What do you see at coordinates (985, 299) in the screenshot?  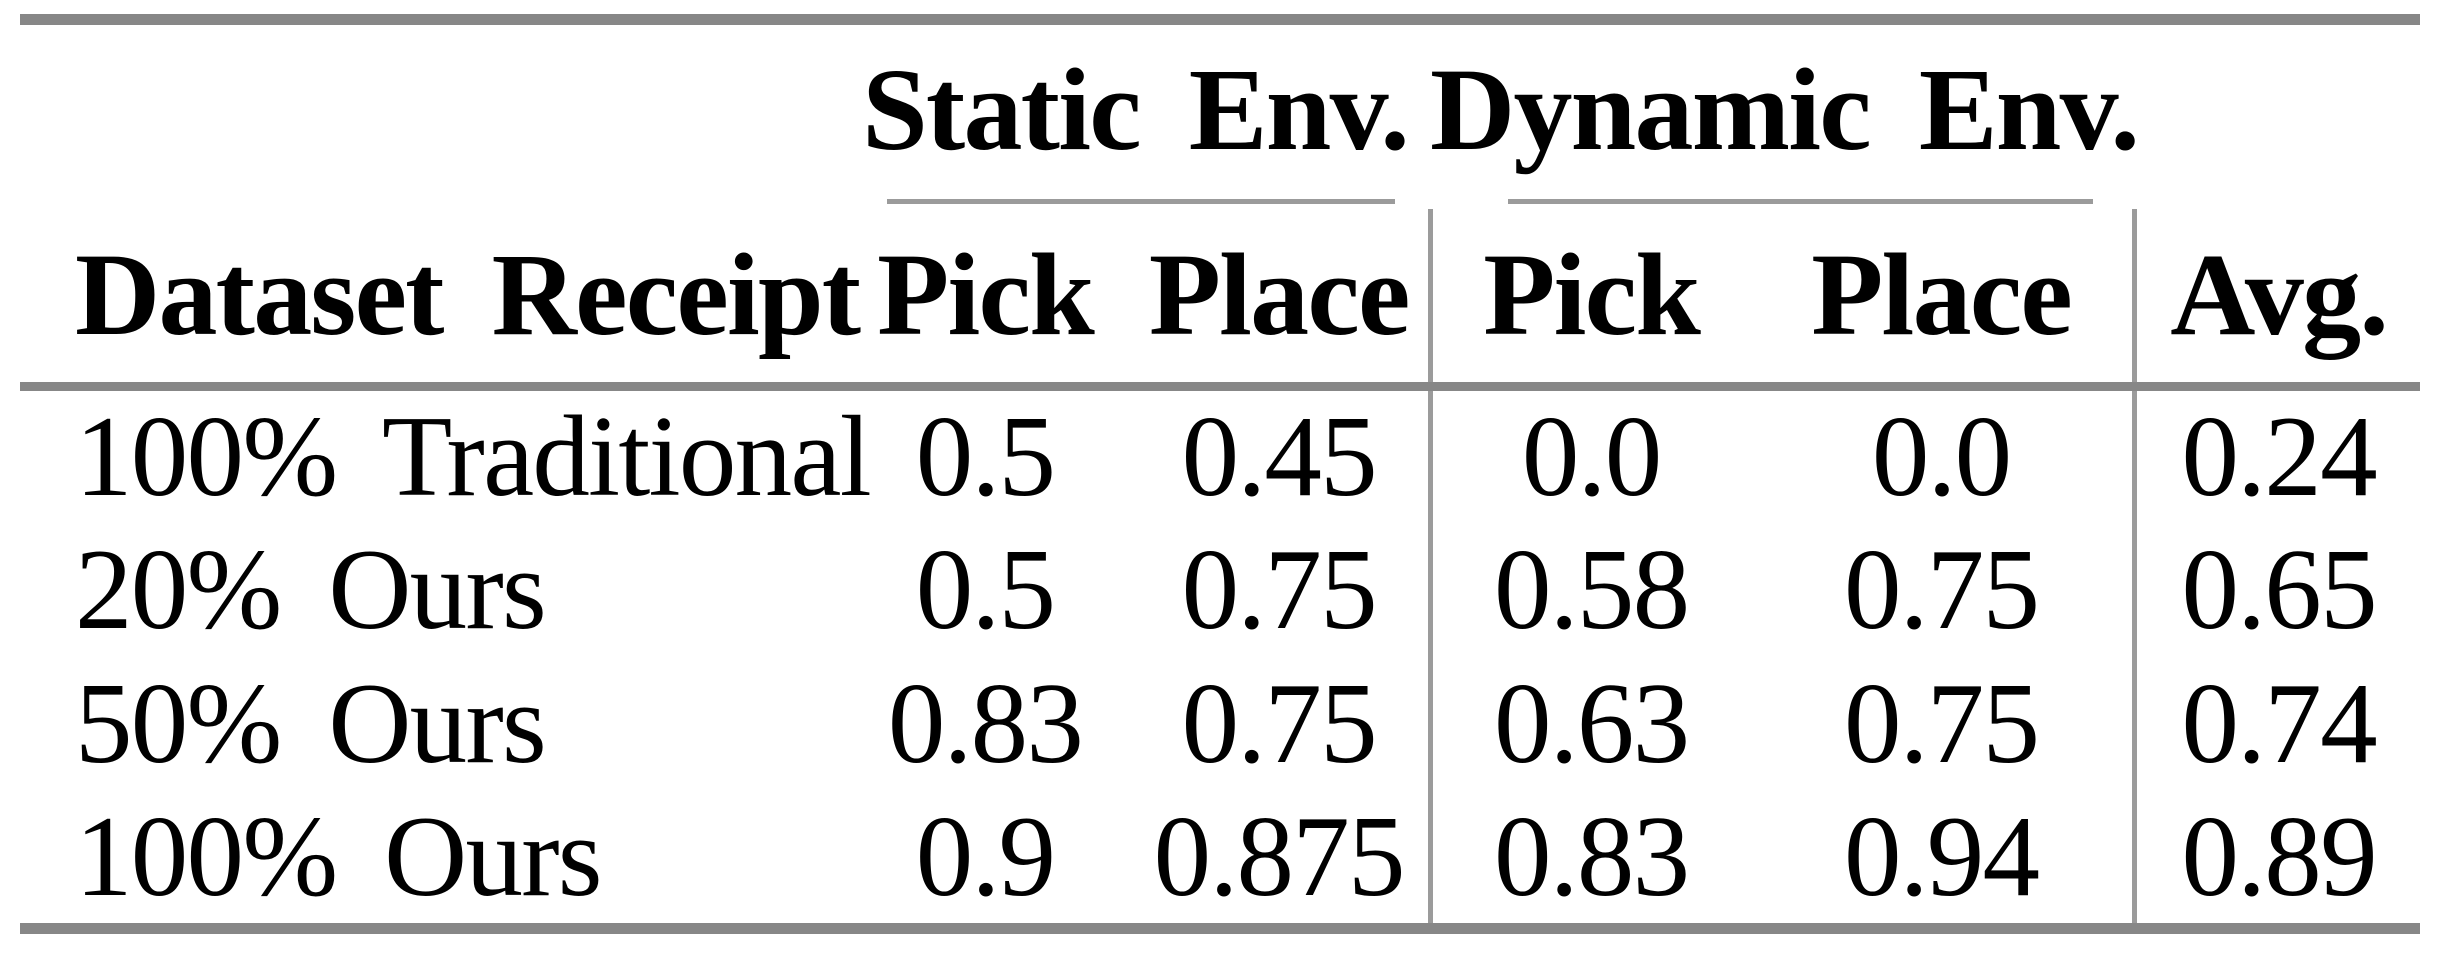 I see `column-header-static-pick: Pick` at bounding box center [985, 299].